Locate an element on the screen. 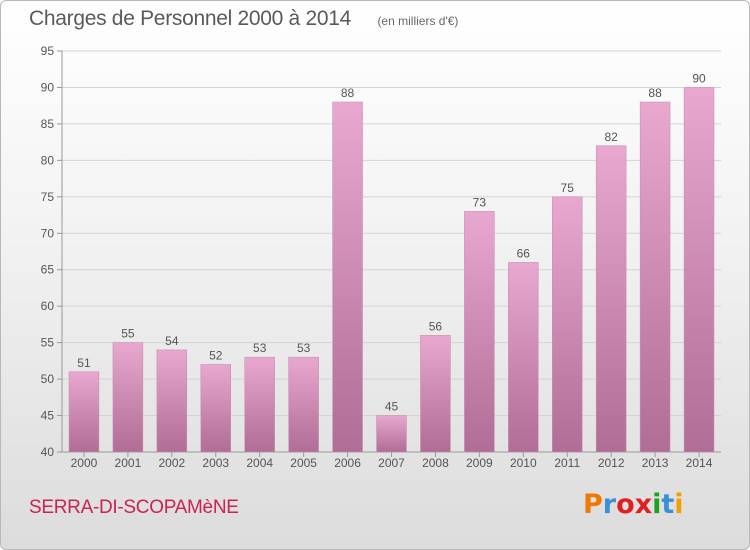  x-tick-label: 2012 is located at coordinates (611, 463).